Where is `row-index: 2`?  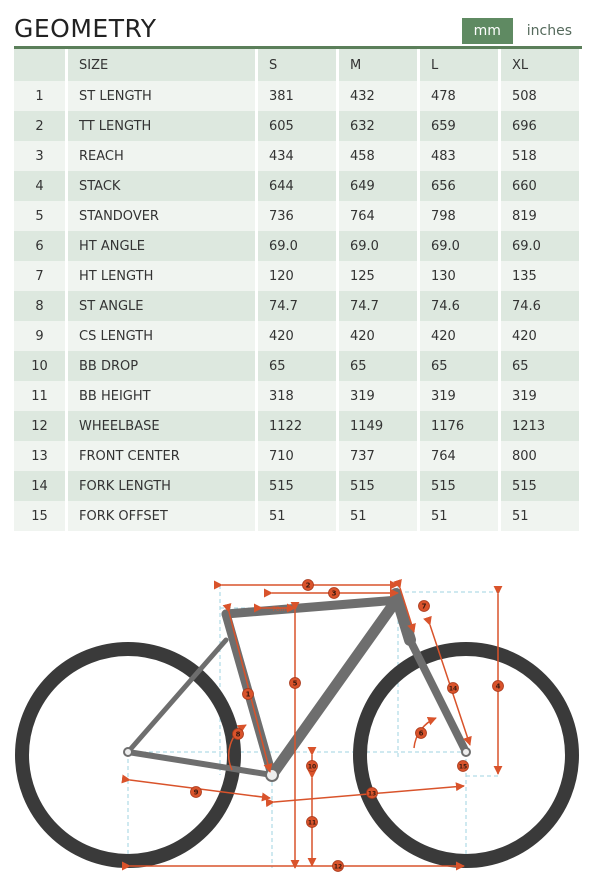 row-index: 2 is located at coordinates (41, 126).